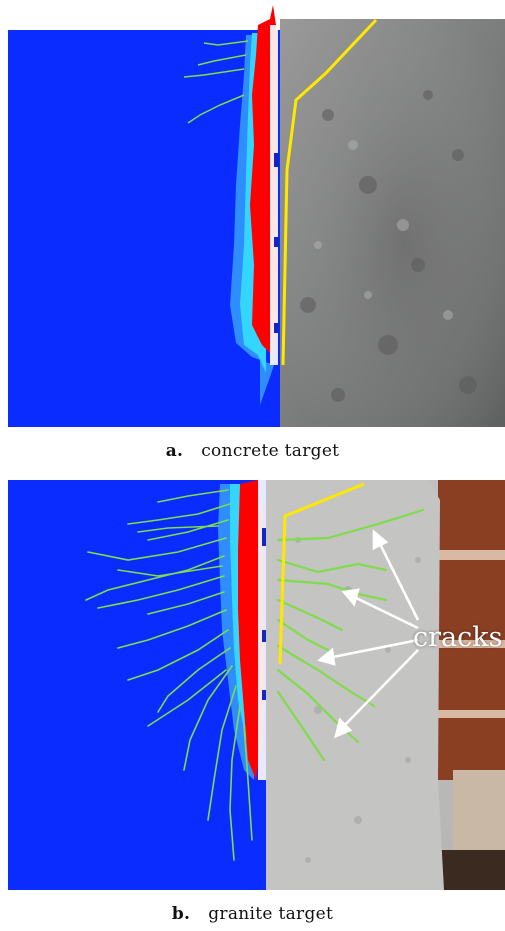  Describe the element at coordinates (458, 637) in the screenshot. I see `cracks-annotation: cracks` at that location.